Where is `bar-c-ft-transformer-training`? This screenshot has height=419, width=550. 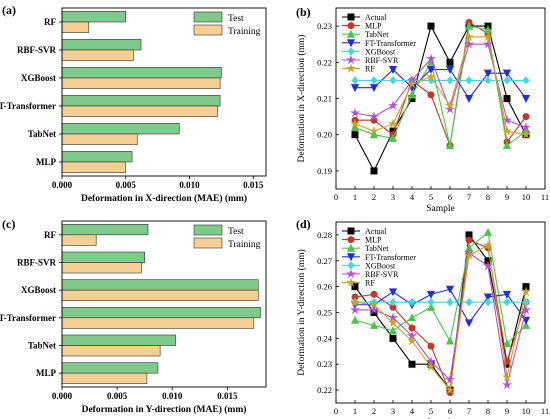
bar-c-ft-transformer-training is located at coordinates (158, 323).